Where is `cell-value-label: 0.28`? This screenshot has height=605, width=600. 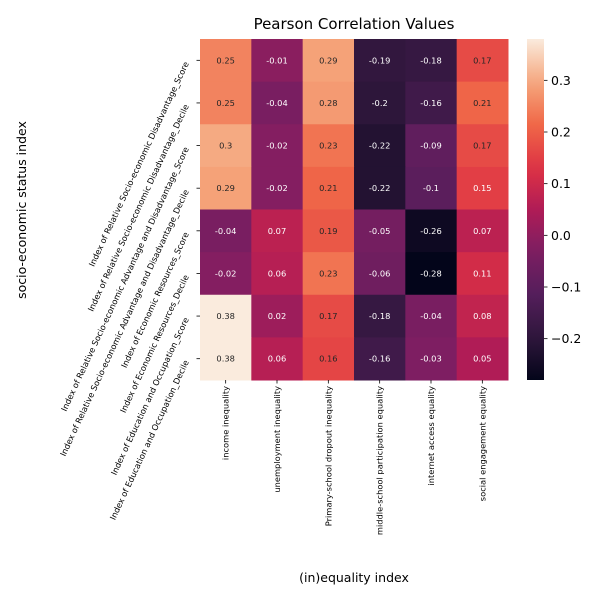 cell-value-label: 0.28 is located at coordinates (328, 103).